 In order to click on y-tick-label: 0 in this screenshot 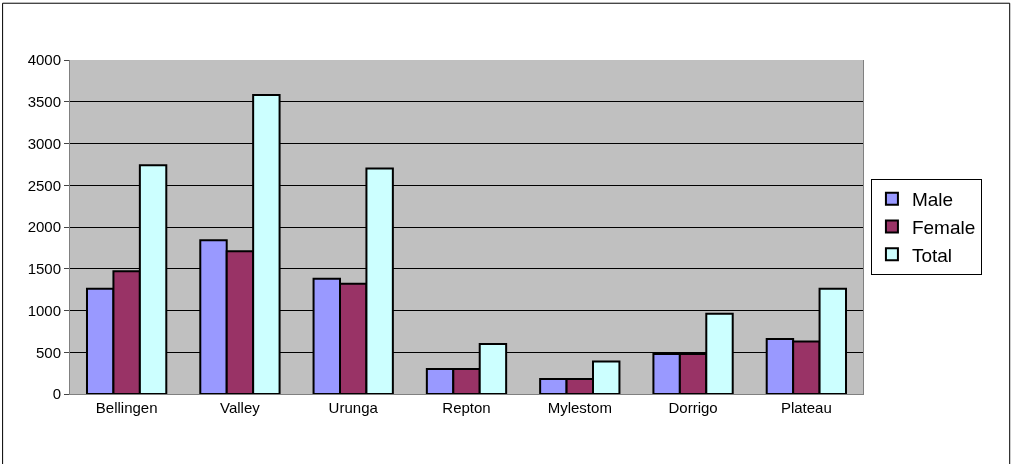, I will do `click(56, 394)`.